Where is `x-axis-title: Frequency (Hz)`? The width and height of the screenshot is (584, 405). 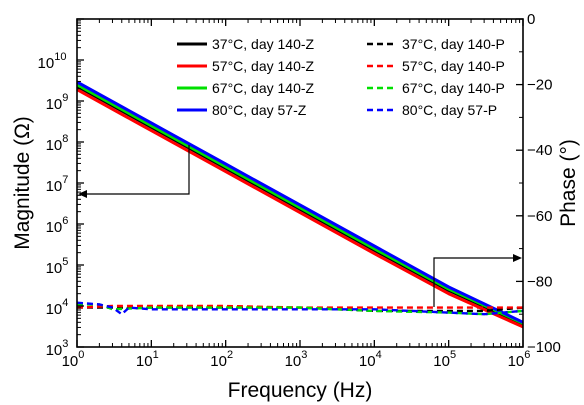
x-axis-title: Frequency (Hz) is located at coordinates (300, 390).